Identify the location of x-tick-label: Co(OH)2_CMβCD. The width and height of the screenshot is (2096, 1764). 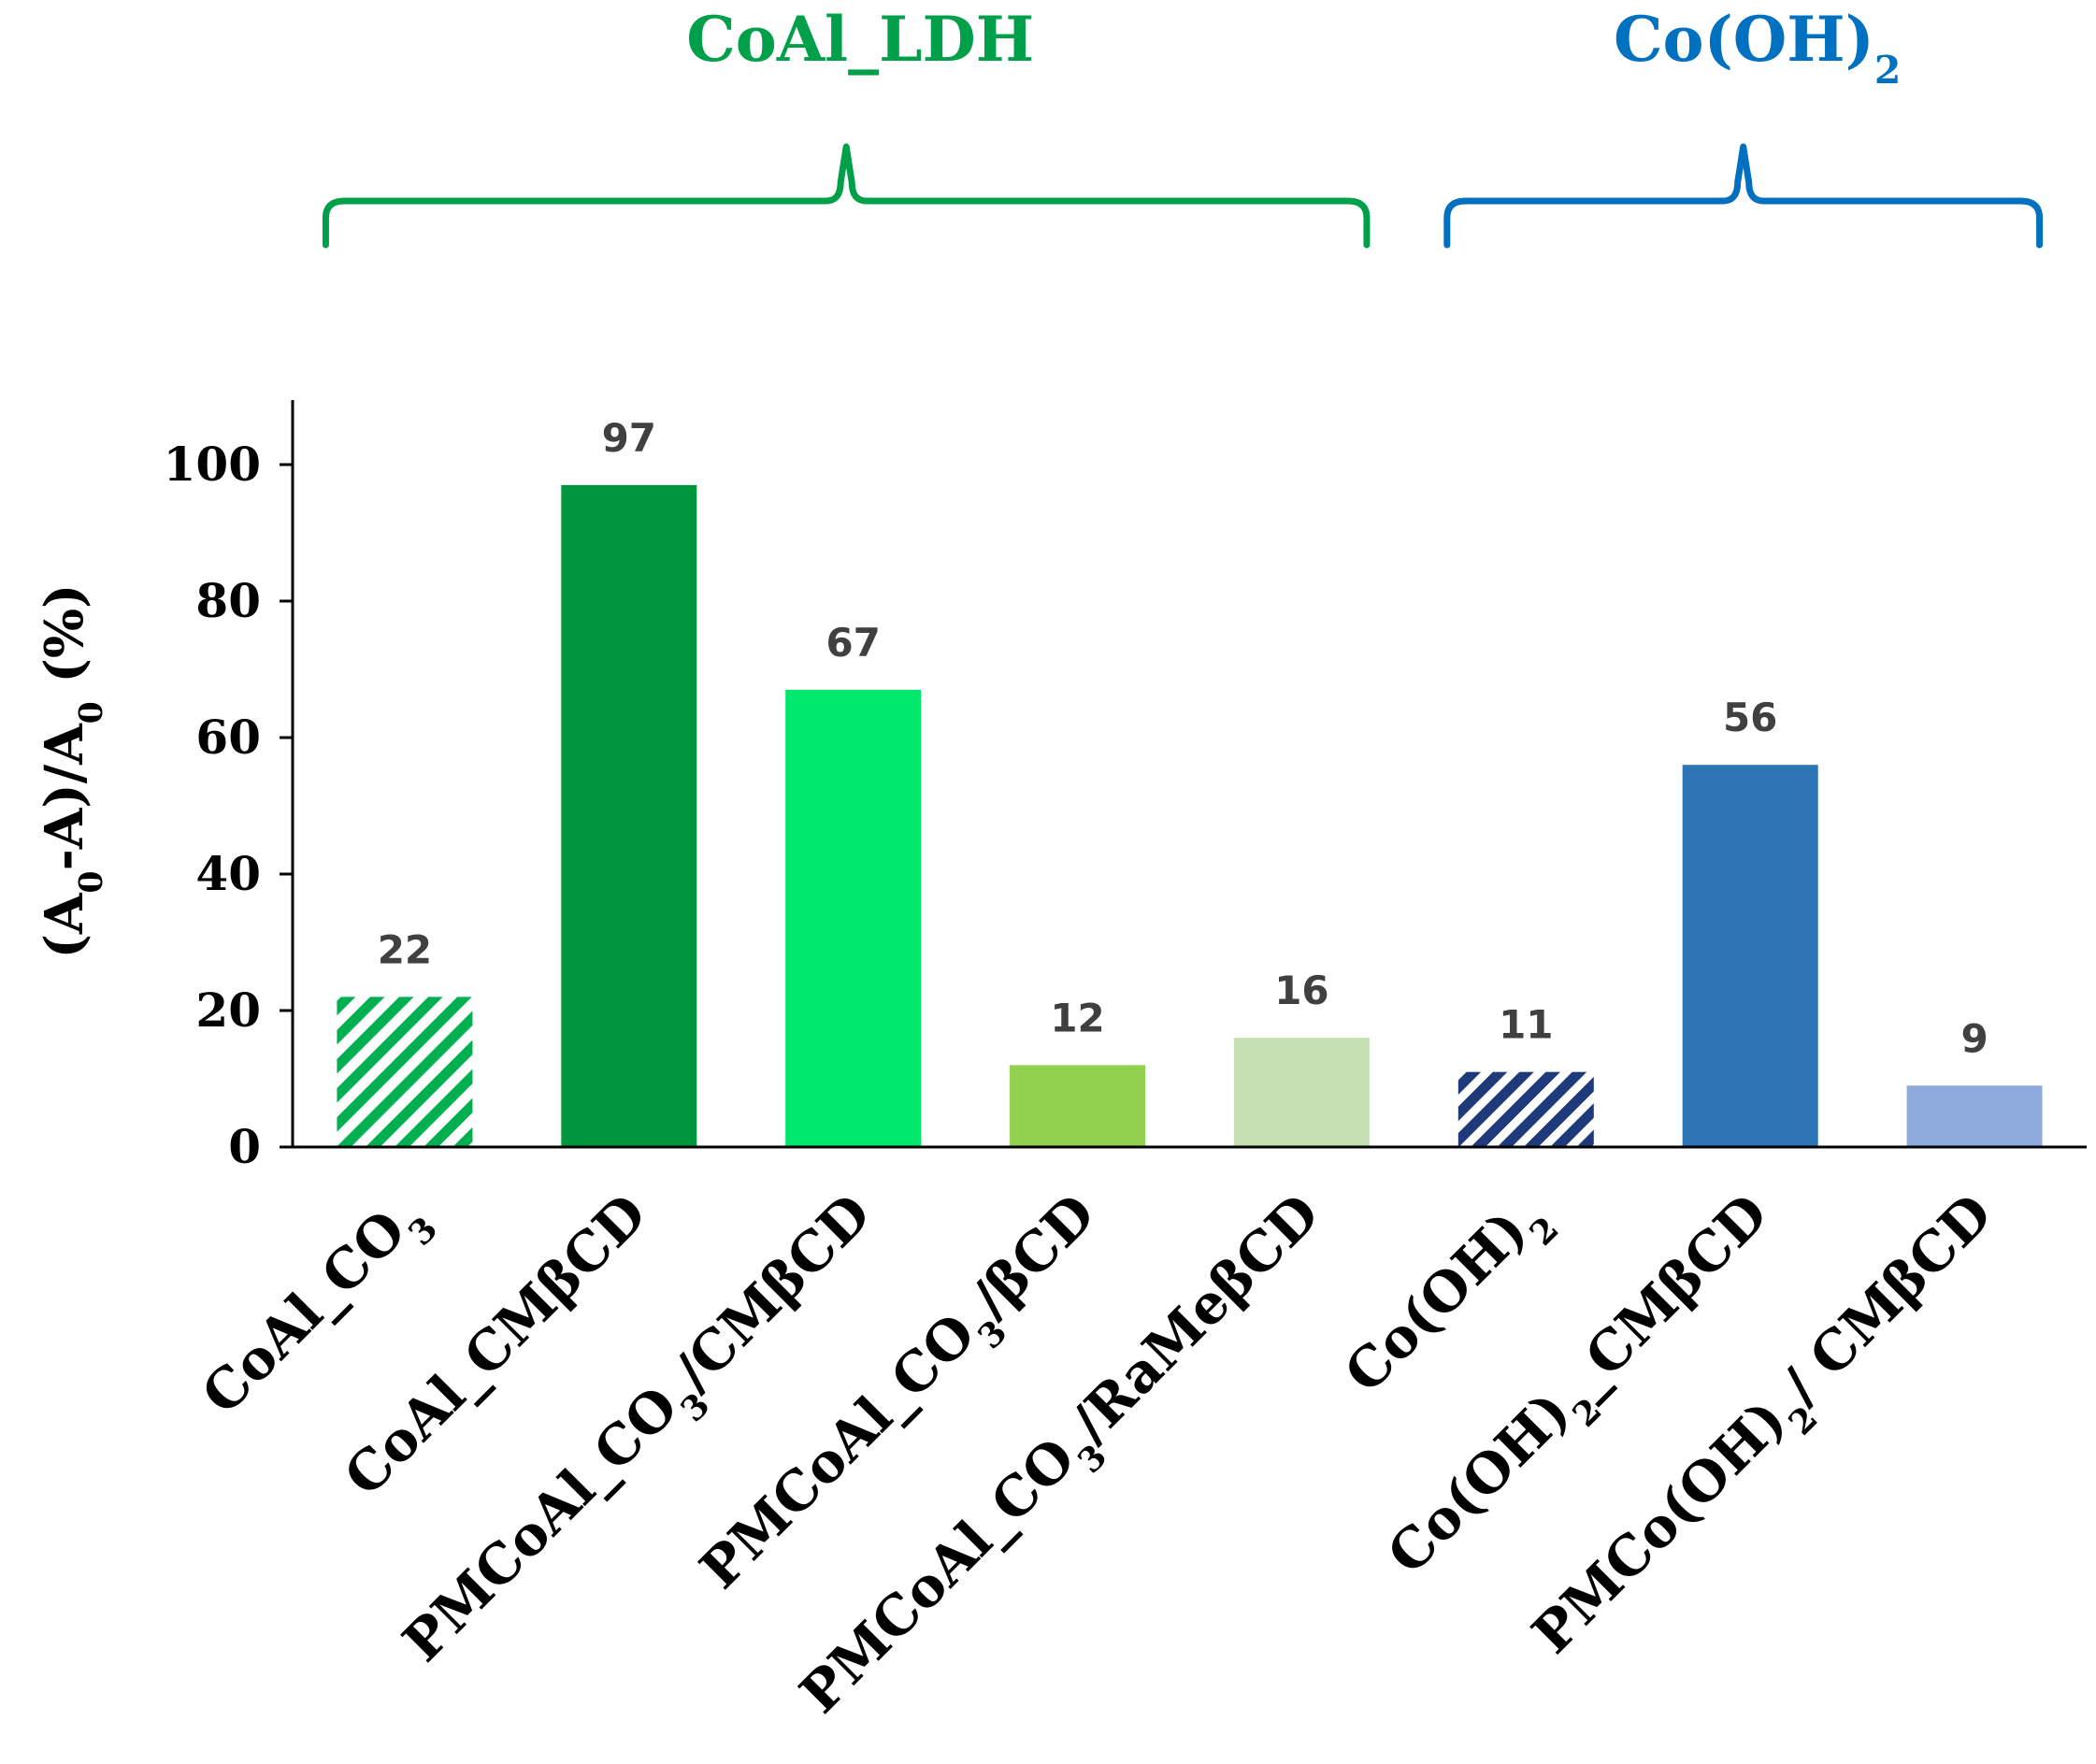
(1582, 1389).